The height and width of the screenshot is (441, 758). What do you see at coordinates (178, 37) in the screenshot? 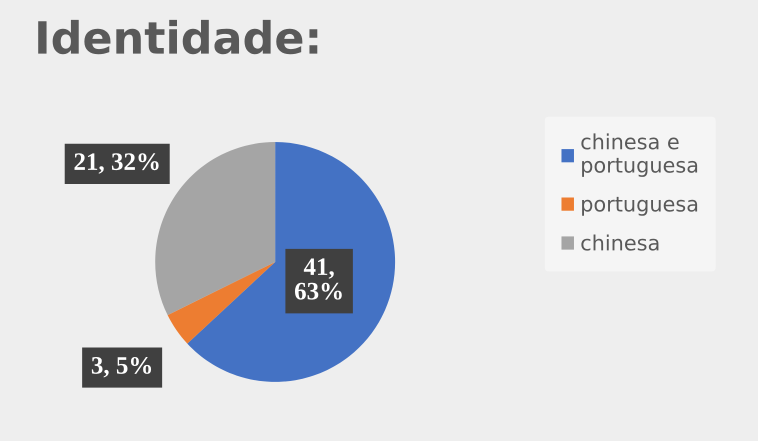
I see `chart-title: Identidade:` at bounding box center [178, 37].